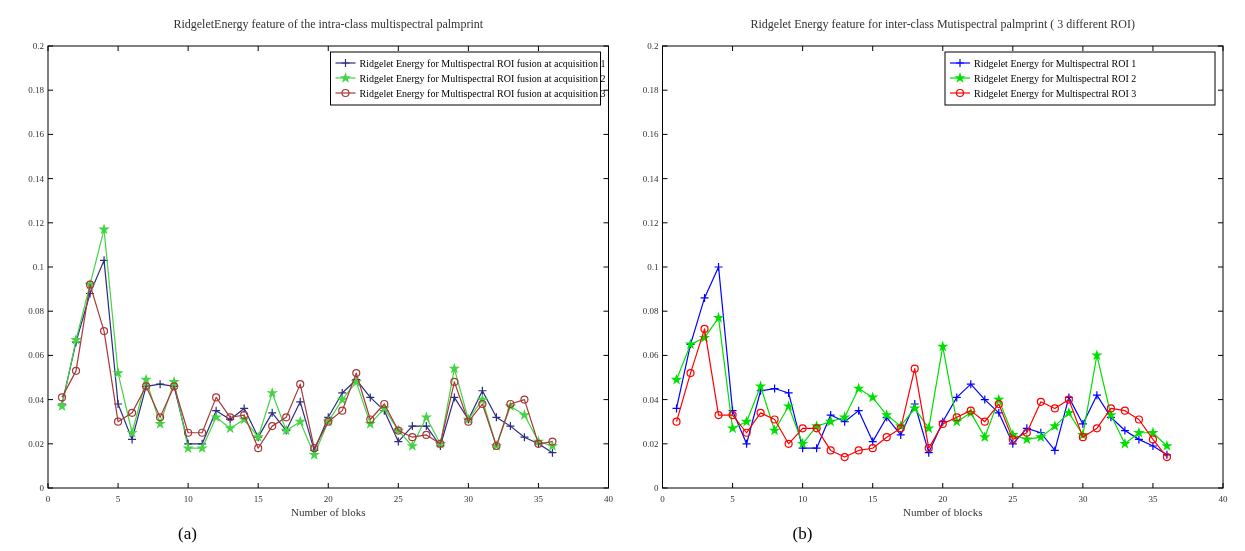 Image resolution: width=1245 pixels, height=551 pixels. I want to click on legend-label: Ridgelet Energy for Multispectral ROI fusion at acquisition 2, so click(482, 78).